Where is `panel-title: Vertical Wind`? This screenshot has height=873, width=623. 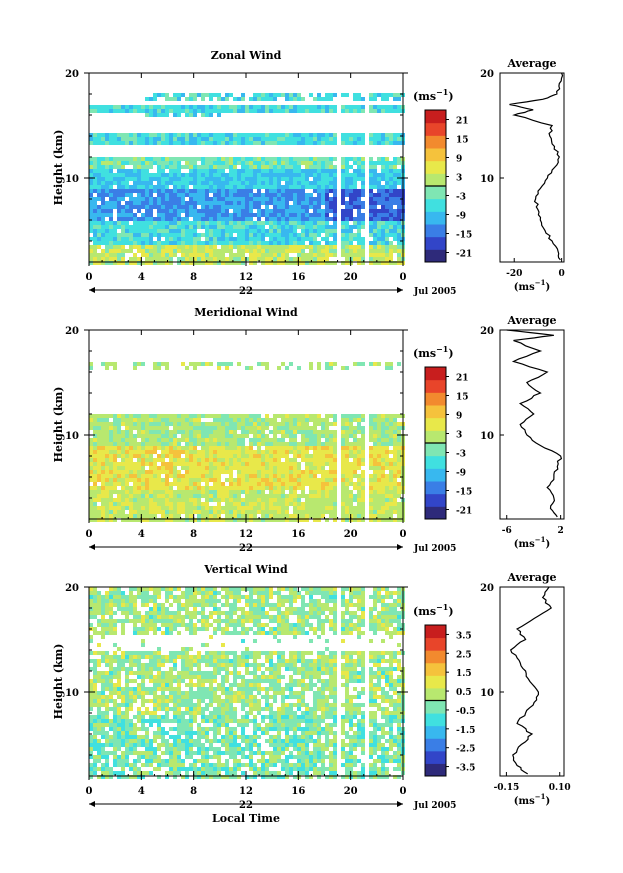 panel-title: Vertical Wind is located at coordinates (245, 569).